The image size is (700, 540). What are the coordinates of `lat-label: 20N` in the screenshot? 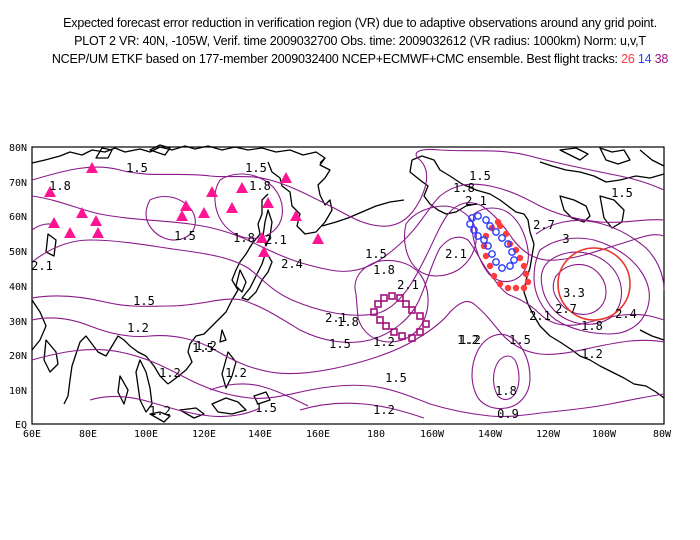 It's located at (18, 356).